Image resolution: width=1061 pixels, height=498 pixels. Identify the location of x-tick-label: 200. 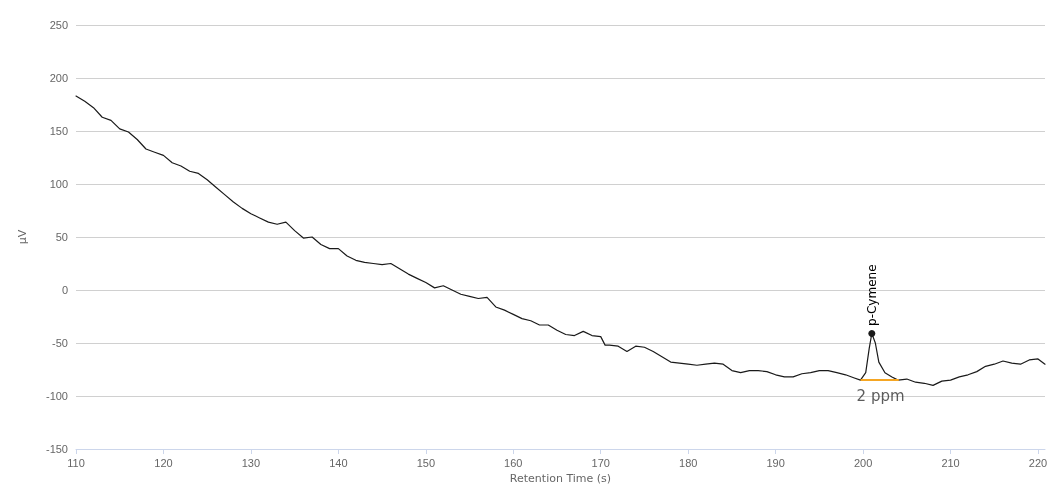
(863, 462).